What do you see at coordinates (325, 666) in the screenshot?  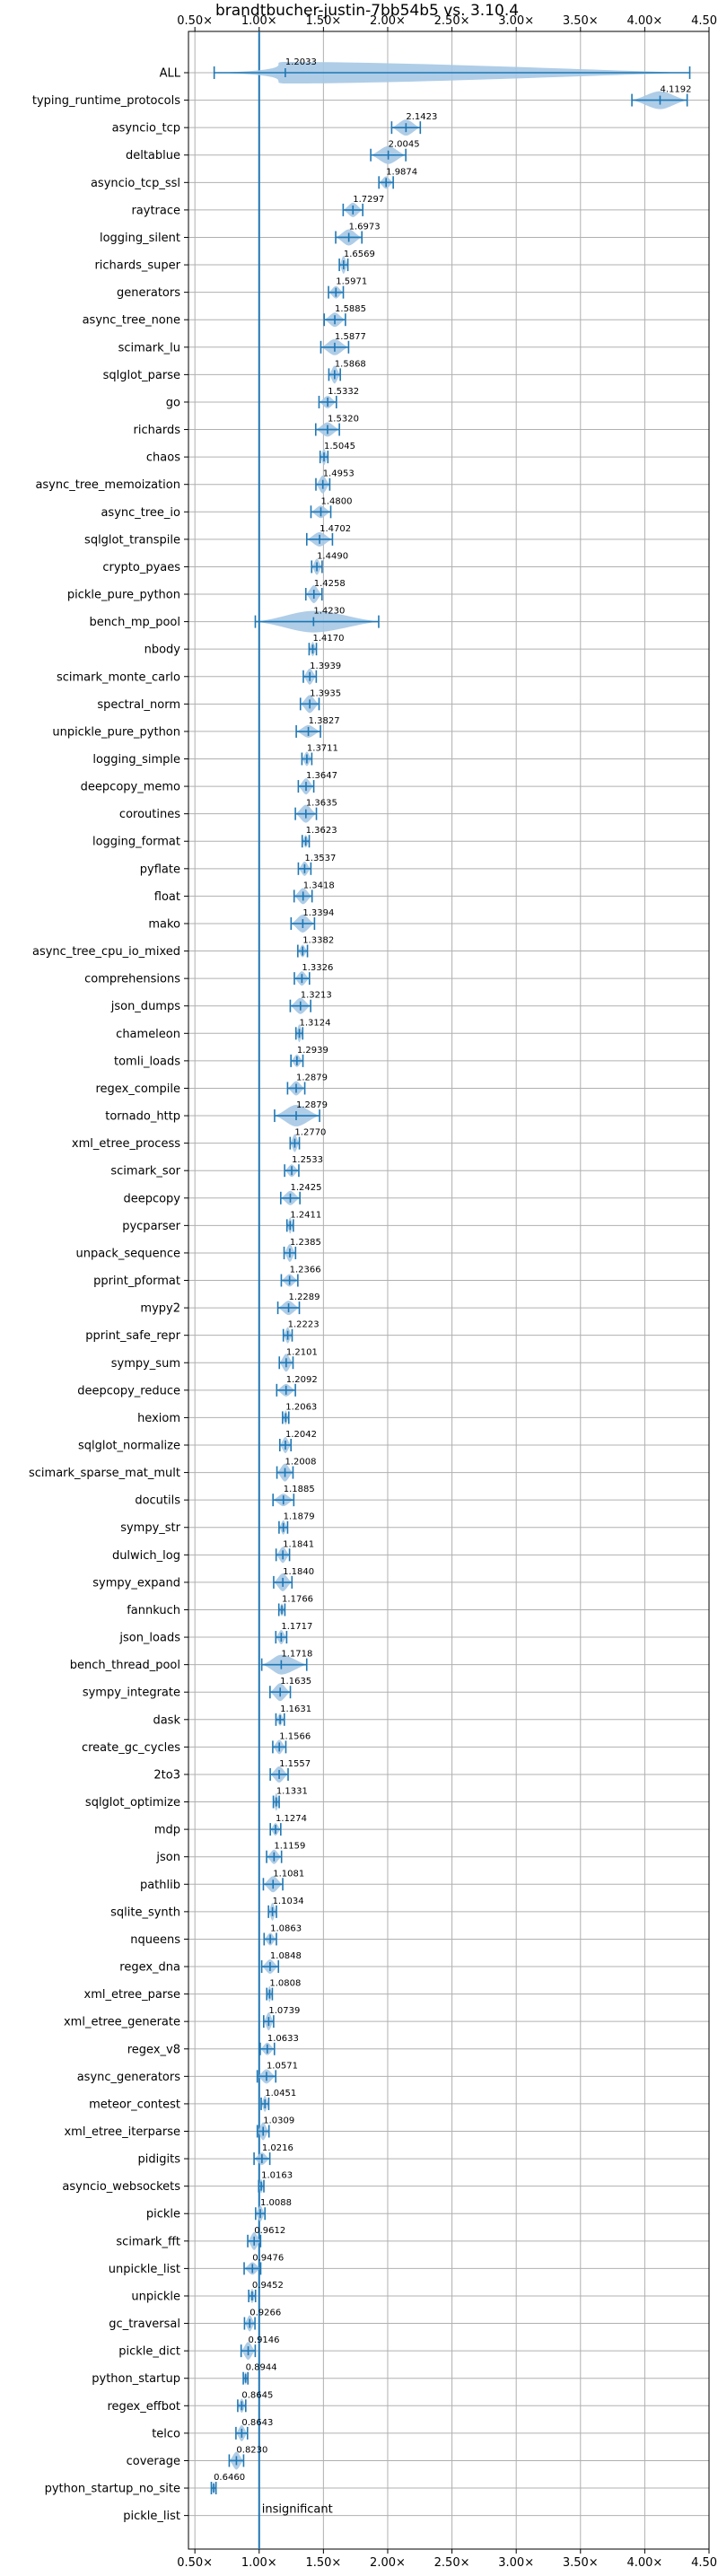 I see `value-label: 1.3939` at bounding box center [325, 666].